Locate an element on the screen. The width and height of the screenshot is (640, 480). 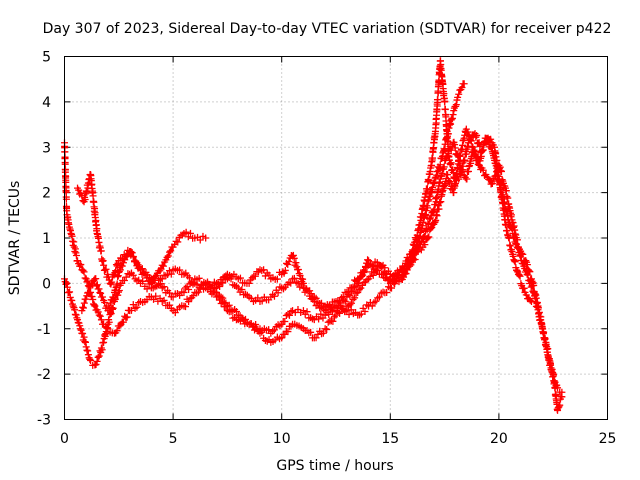
y-tick-label: -3 is located at coordinates (44, 421).